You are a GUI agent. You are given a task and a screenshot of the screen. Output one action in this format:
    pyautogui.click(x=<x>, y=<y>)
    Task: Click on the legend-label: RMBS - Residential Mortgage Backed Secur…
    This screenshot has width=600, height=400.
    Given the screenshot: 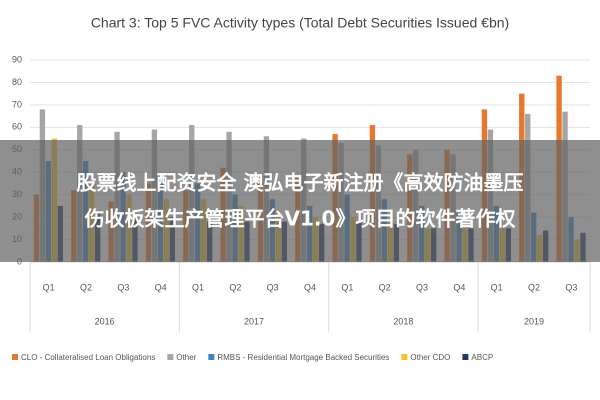 What is the action you would take?
    pyautogui.click(x=303, y=357)
    